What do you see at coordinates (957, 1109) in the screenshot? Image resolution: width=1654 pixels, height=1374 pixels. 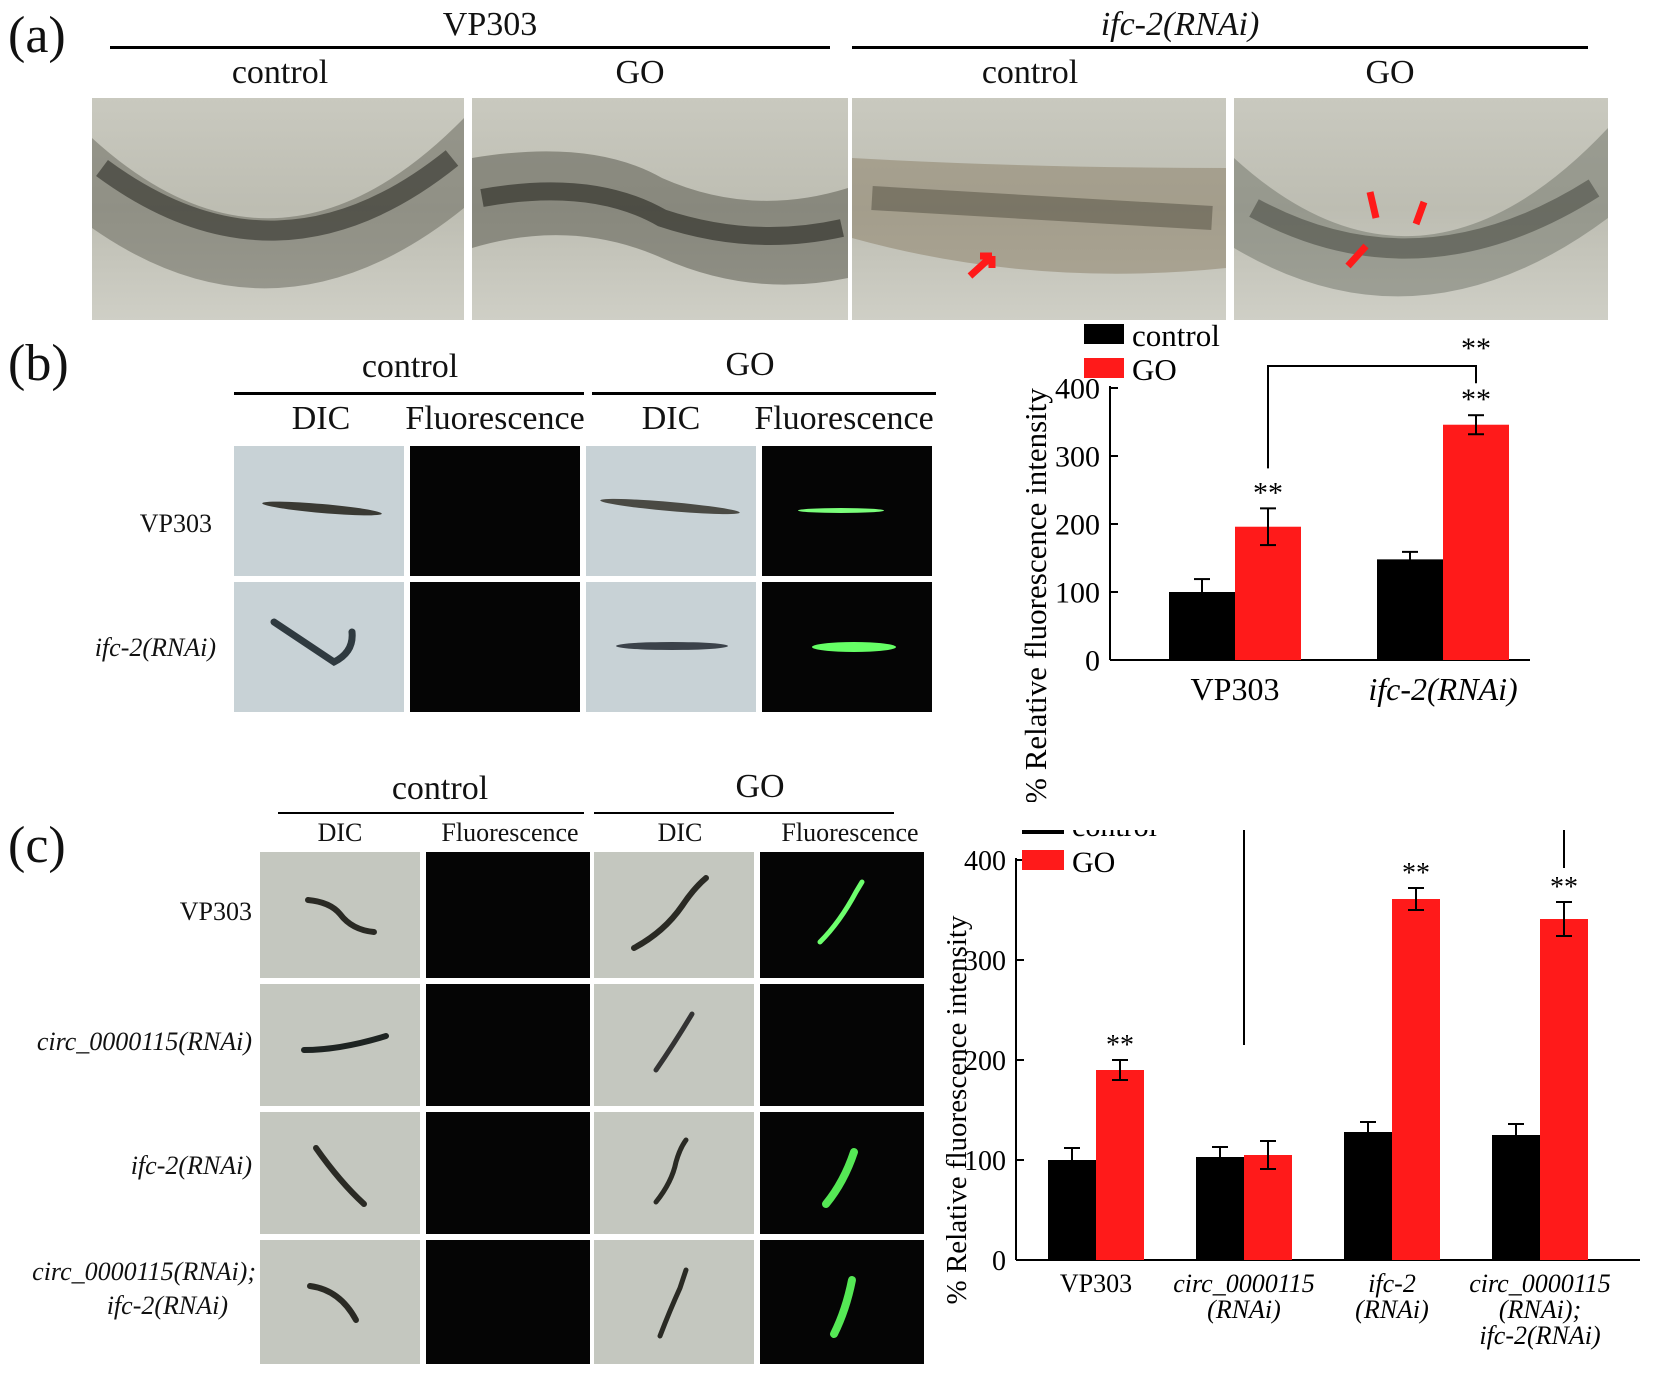 I see `chart-c-ylabel: % Relative fluorescence intensity` at bounding box center [957, 1109].